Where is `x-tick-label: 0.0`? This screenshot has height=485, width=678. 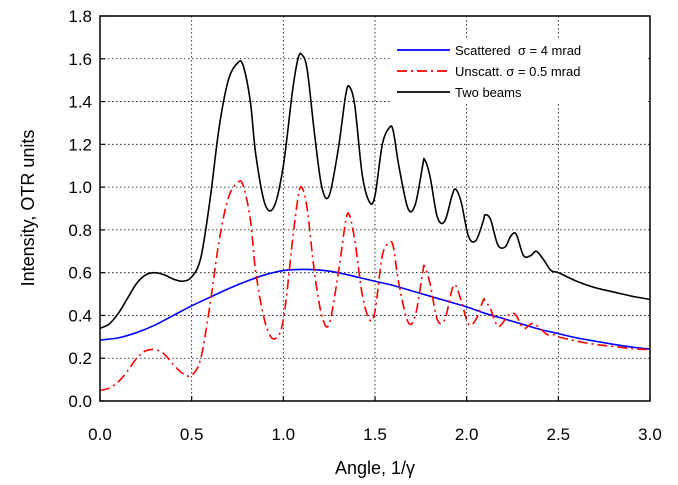
x-tick-label: 0.0 is located at coordinates (100, 434).